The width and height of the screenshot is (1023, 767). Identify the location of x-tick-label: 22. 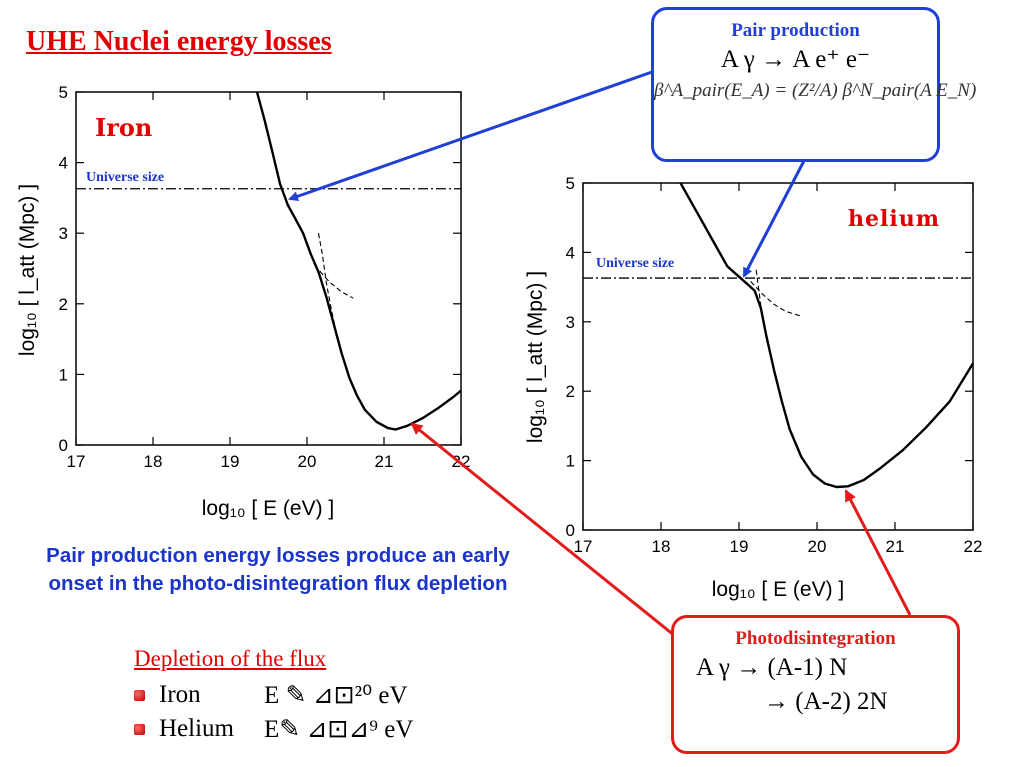
(973, 546).